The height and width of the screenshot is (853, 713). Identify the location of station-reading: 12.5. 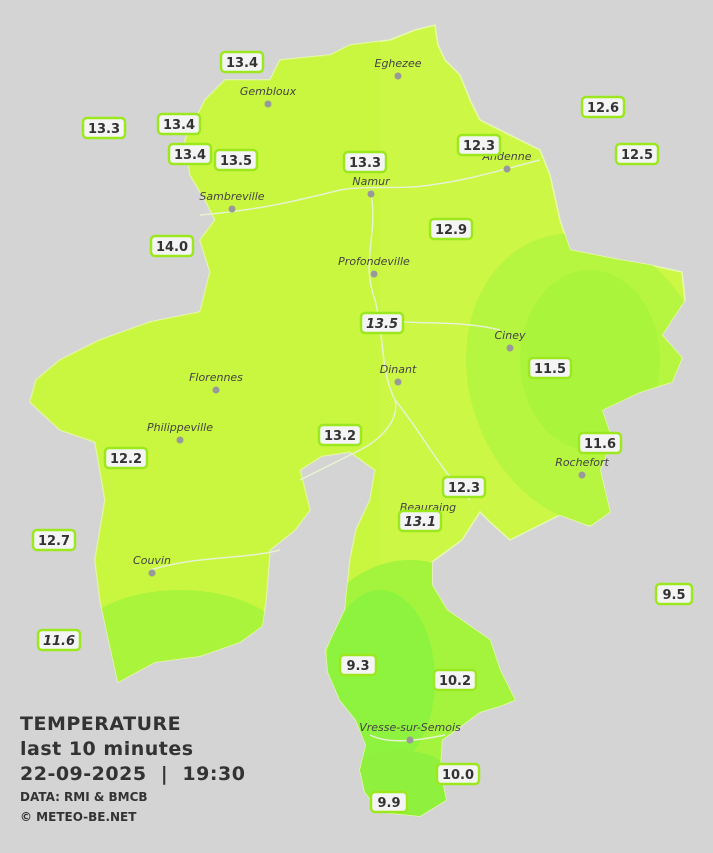
(637, 154).